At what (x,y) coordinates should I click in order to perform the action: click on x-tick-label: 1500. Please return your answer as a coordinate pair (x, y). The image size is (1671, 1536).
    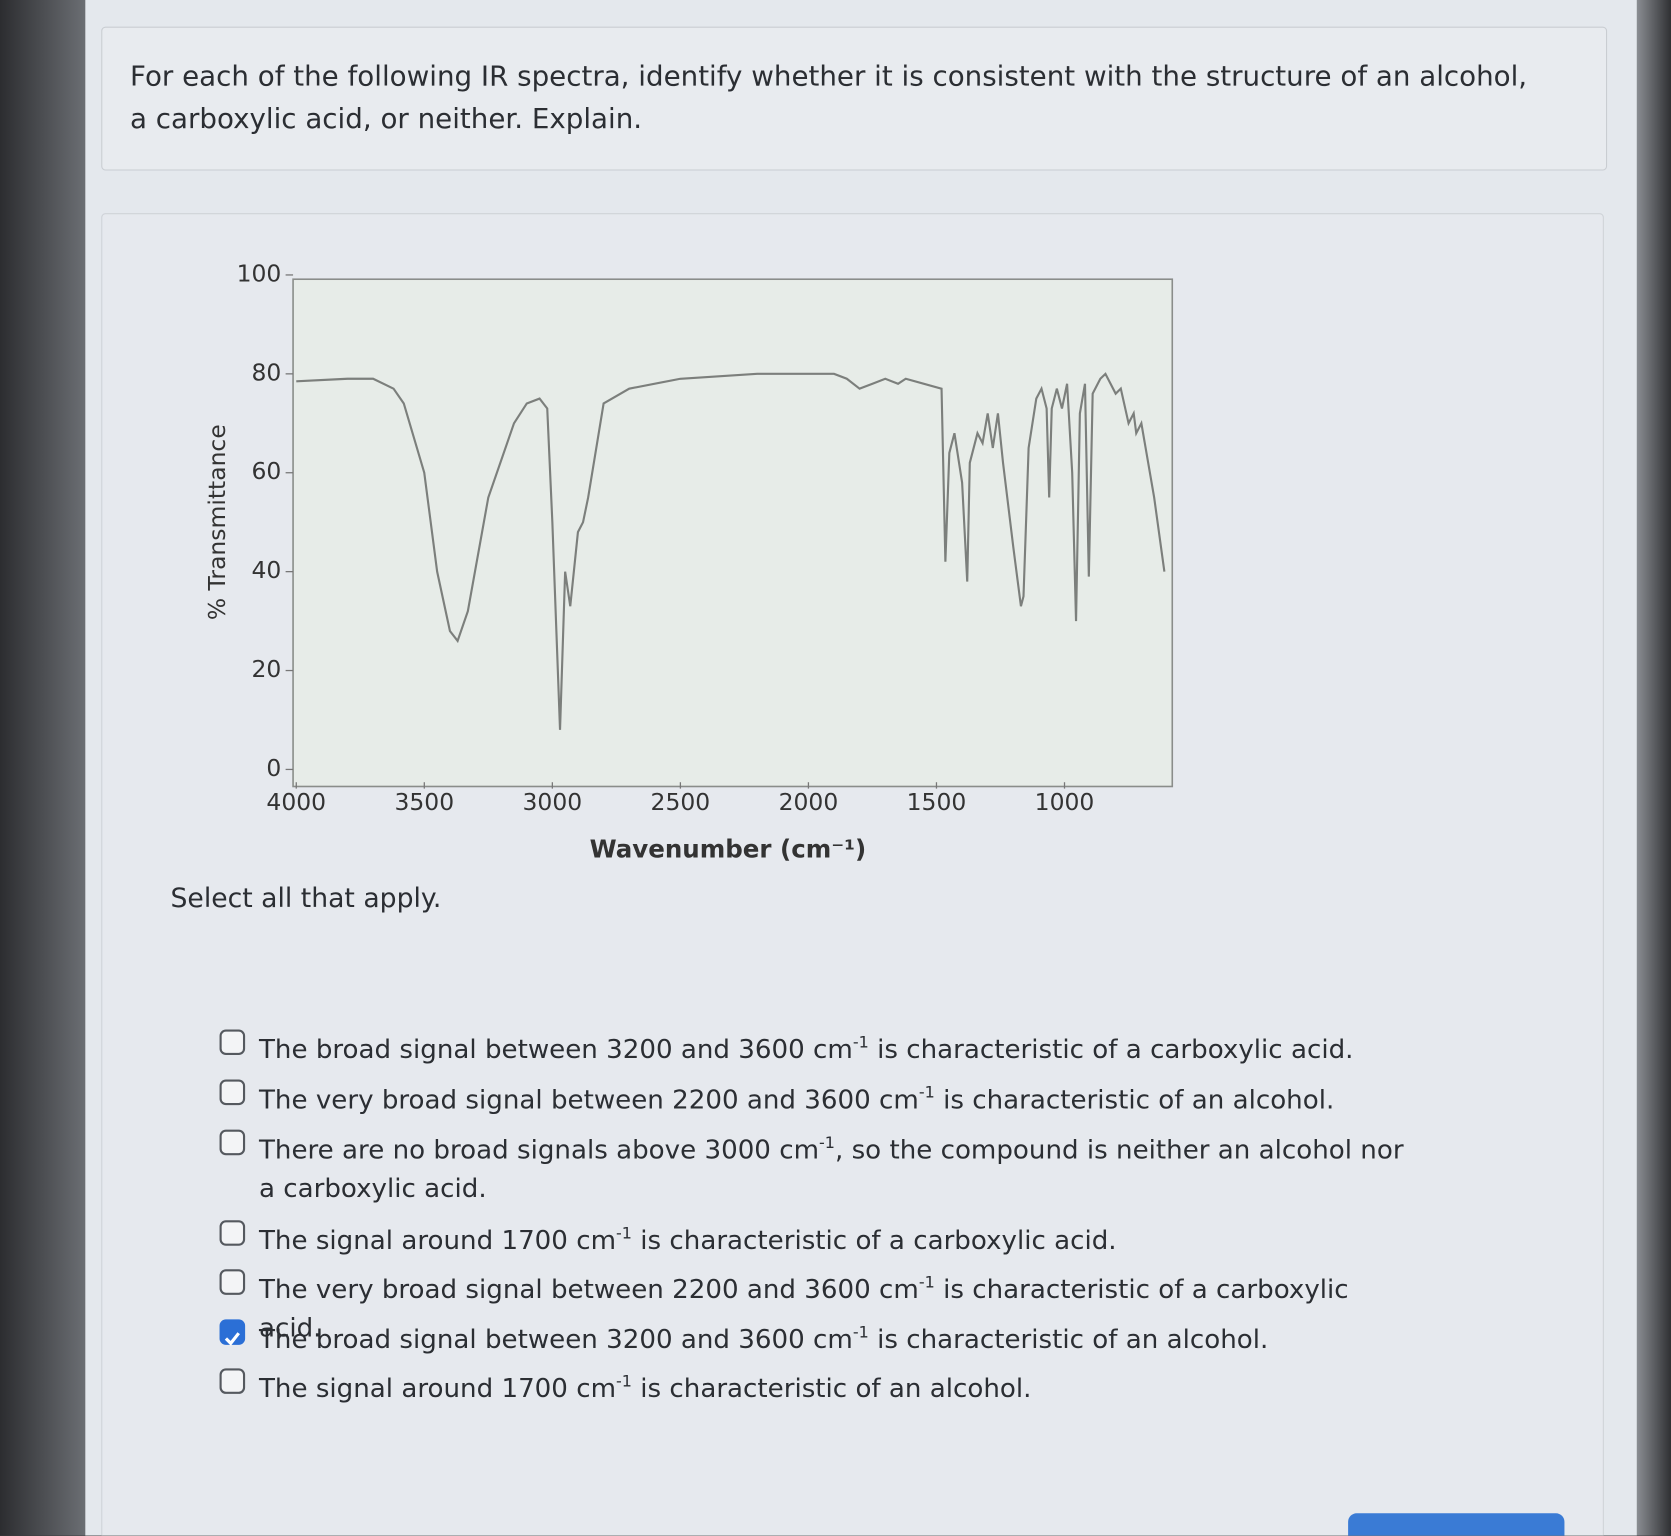
    Looking at the image, I should click on (937, 802).